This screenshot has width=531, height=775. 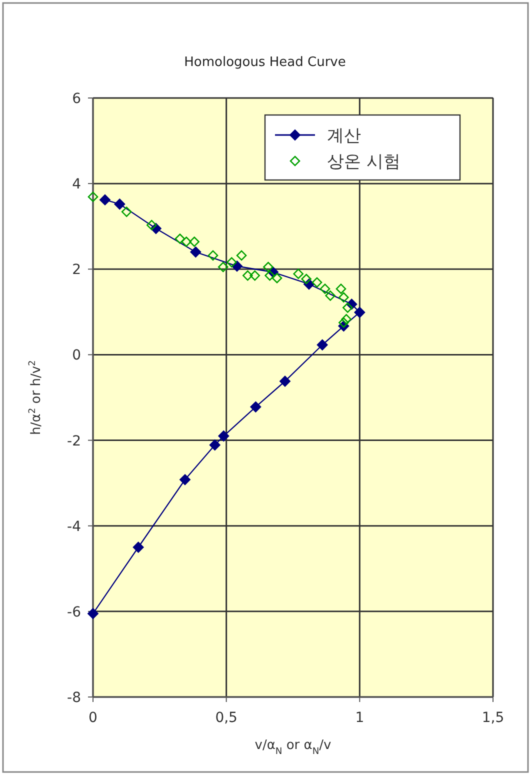 What do you see at coordinates (74, 698) in the screenshot?
I see `y-tick-label: -8` at bounding box center [74, 698].